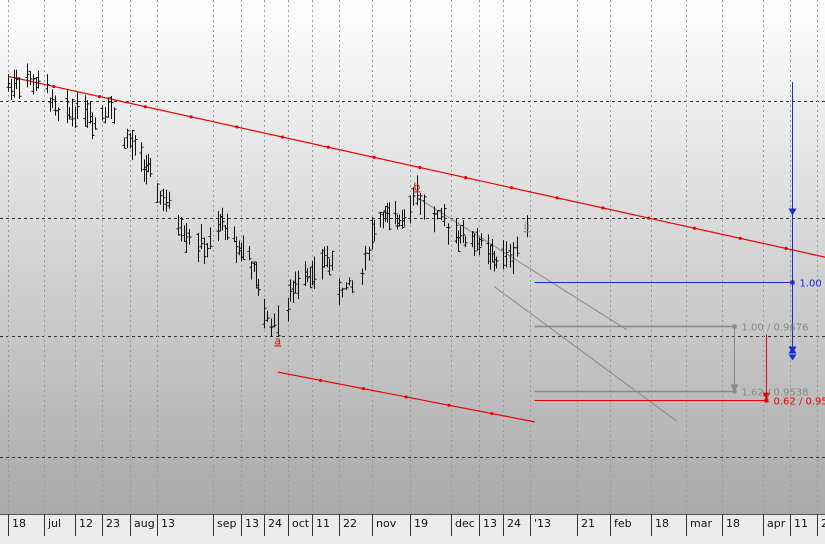  What do you see at coordinates (421, 523) in the screenshot?
I see `x-tick-label: 19` at bounding box center [421, 523].